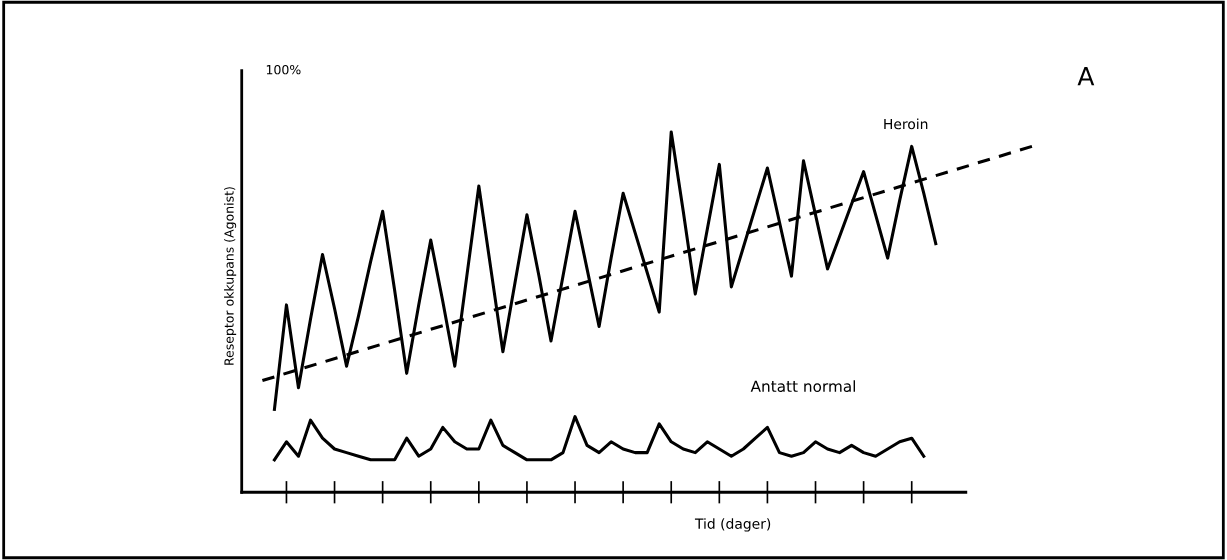 The height and width of the screenshot is (560, 1227). Describe the element at coordinates (230, 276) in the screenshot. I see `y-axis-title: Reseptor okkupans (Agonist)` at that location.